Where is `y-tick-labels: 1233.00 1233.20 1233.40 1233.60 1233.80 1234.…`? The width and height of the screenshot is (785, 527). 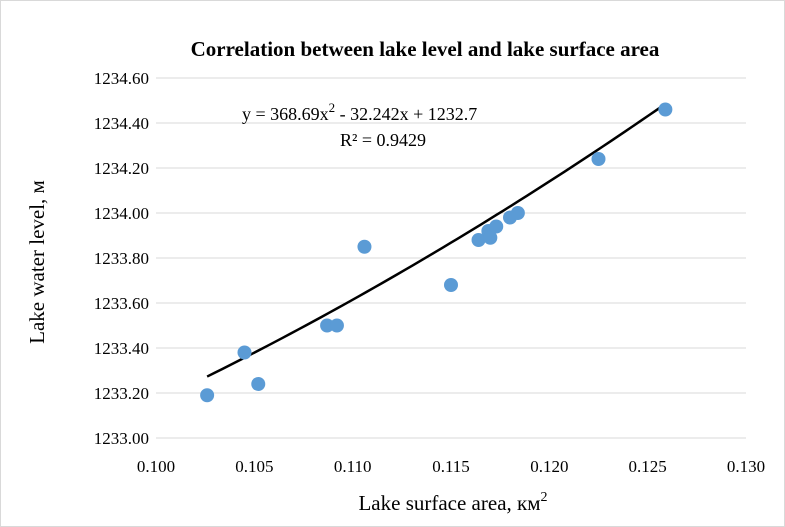 y-tick-labels: 1233.00 1233.20 1233.40 1233.60 1233.80 1234.… is located at coordinates (121, 258).